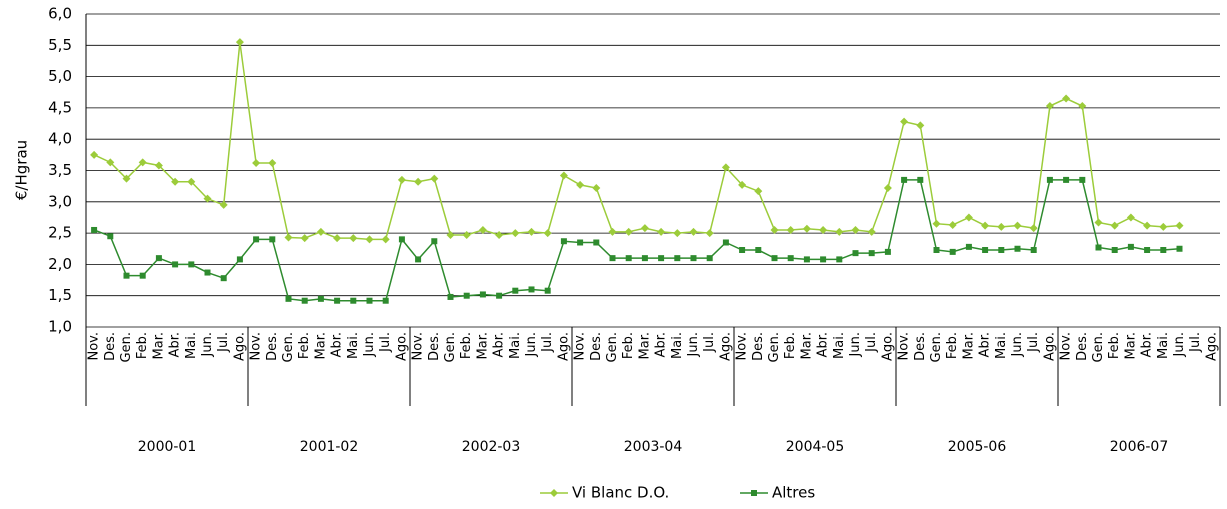  What do you see at coordinates (793, 493) in the screenshot?
I see `legend-label: Altres` at bounding box center [793, 493].